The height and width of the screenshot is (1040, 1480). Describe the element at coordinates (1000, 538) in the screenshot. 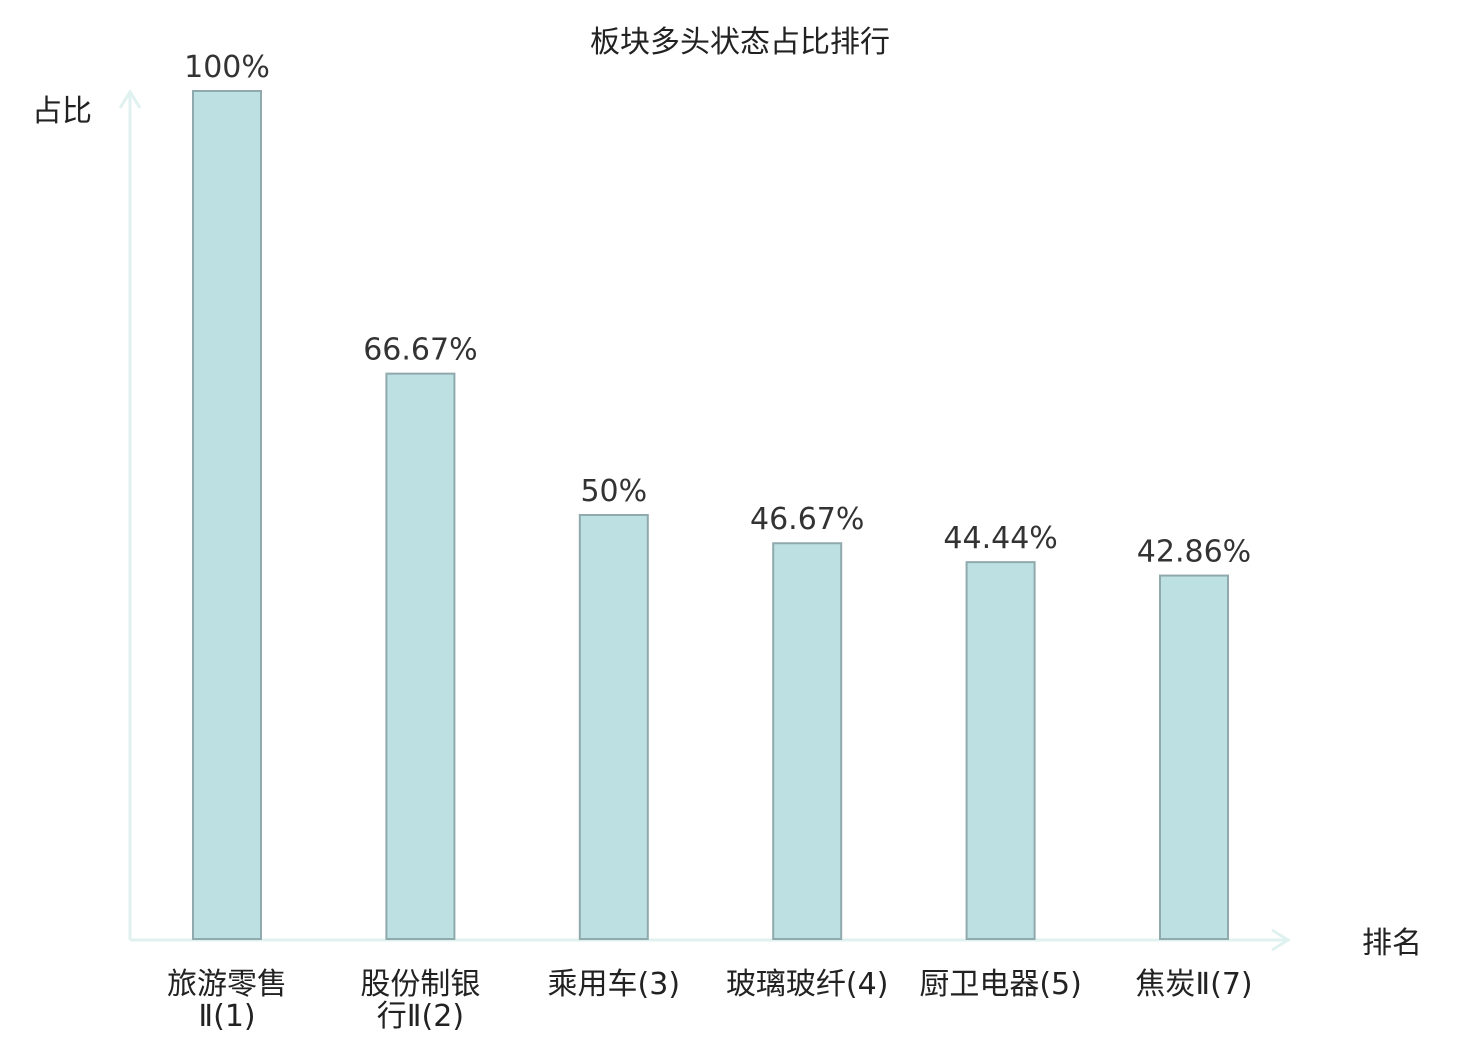

I see `bar-value-label: 44.44%` at that location.